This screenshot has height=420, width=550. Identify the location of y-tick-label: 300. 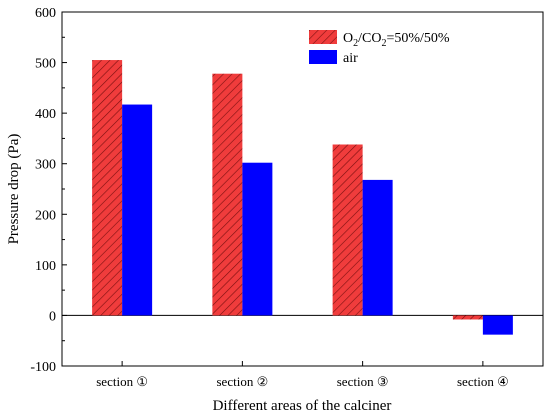
(45, 165).